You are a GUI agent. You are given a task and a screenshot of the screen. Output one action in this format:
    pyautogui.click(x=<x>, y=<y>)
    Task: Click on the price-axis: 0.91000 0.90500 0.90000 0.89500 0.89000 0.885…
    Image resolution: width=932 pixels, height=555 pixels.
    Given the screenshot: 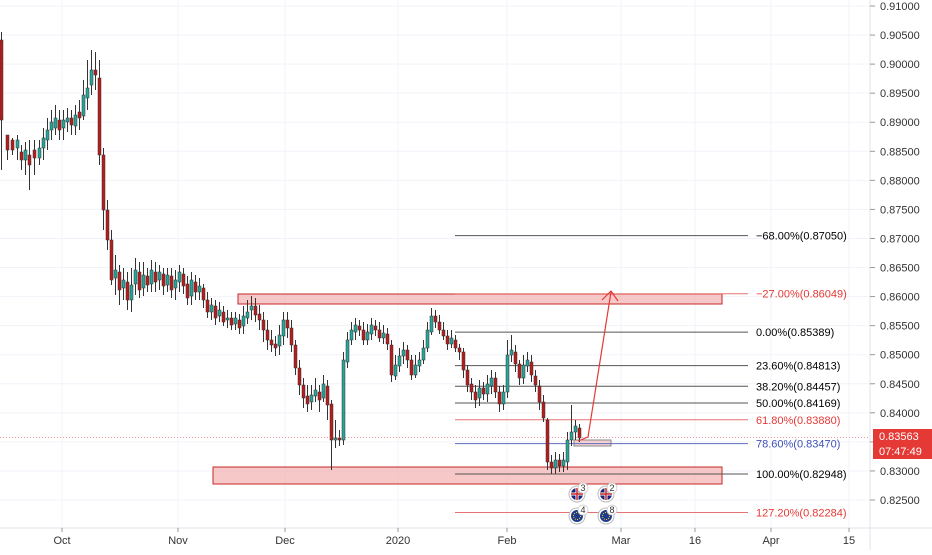 What is the action you would take?
    pyautogui.click(x=894, y=275)
    